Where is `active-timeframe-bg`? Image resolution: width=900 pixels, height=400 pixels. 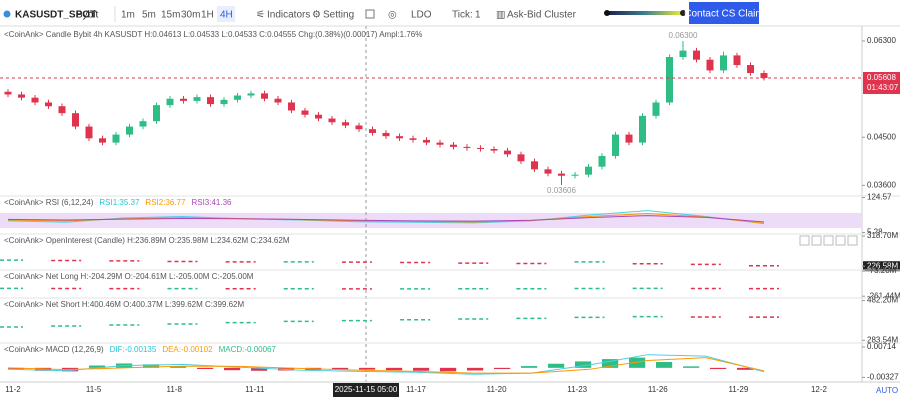
active-timeframe-bg is located at coordinates (226, 14).